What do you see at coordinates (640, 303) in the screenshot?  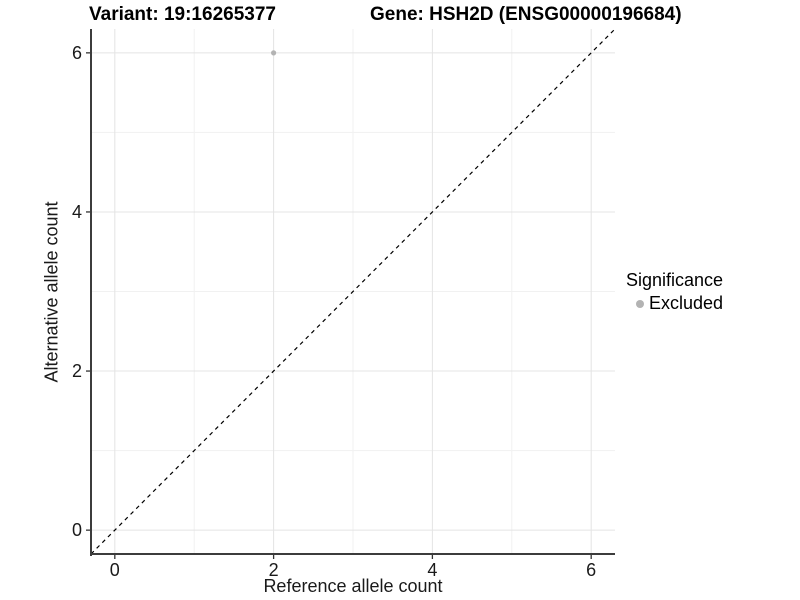 I see `excluded-point-icon` at bounding box center [640, 303].